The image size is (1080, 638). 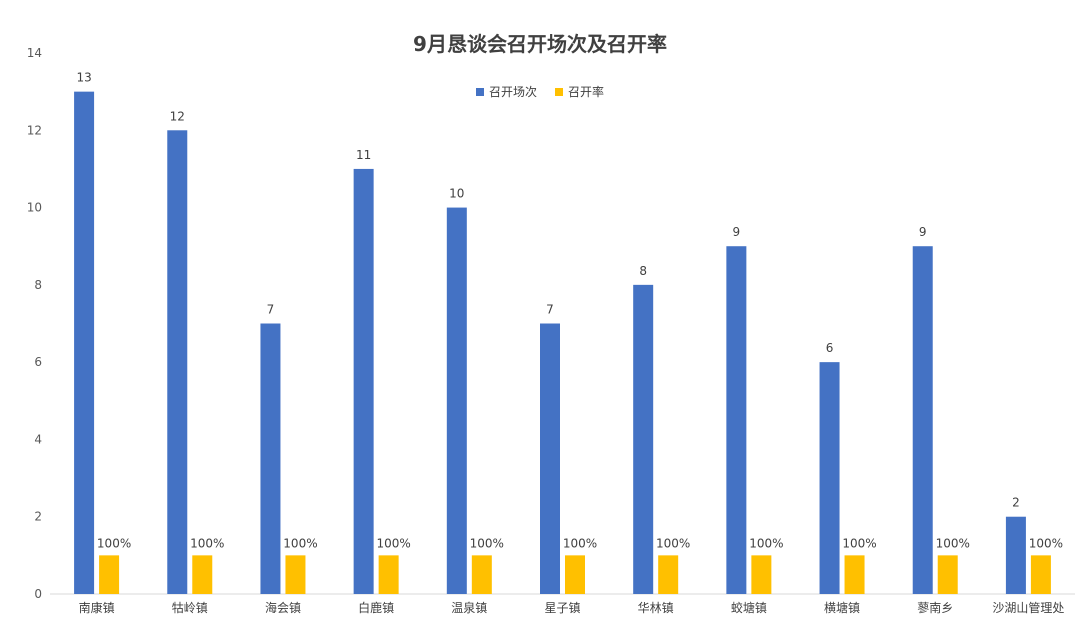 I want to click on data-label-series-1: 10, so click(x=456, y=194).